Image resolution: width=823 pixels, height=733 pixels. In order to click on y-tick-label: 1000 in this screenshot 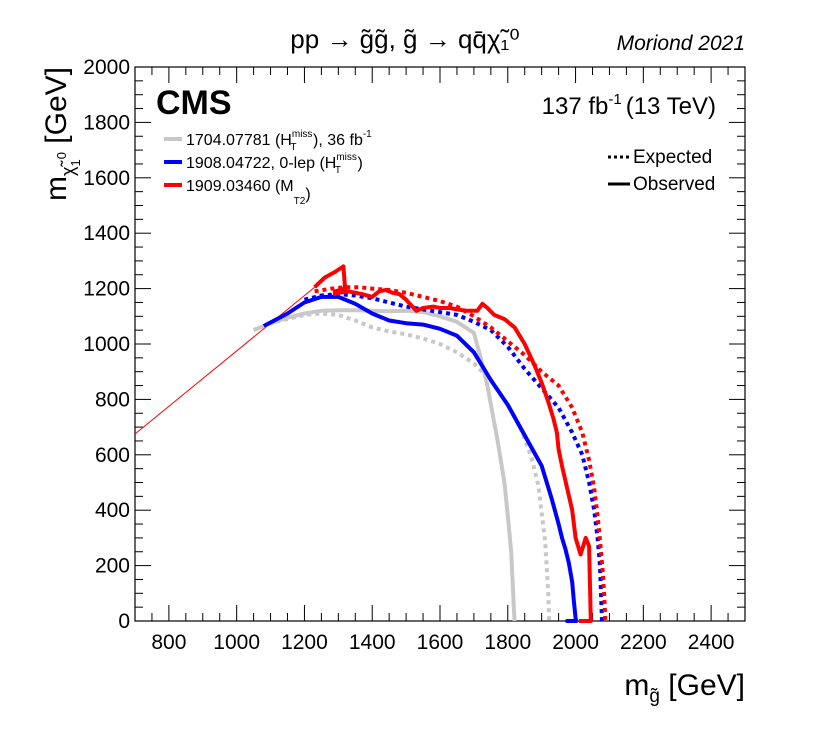, I will do `click(106, 344)`.